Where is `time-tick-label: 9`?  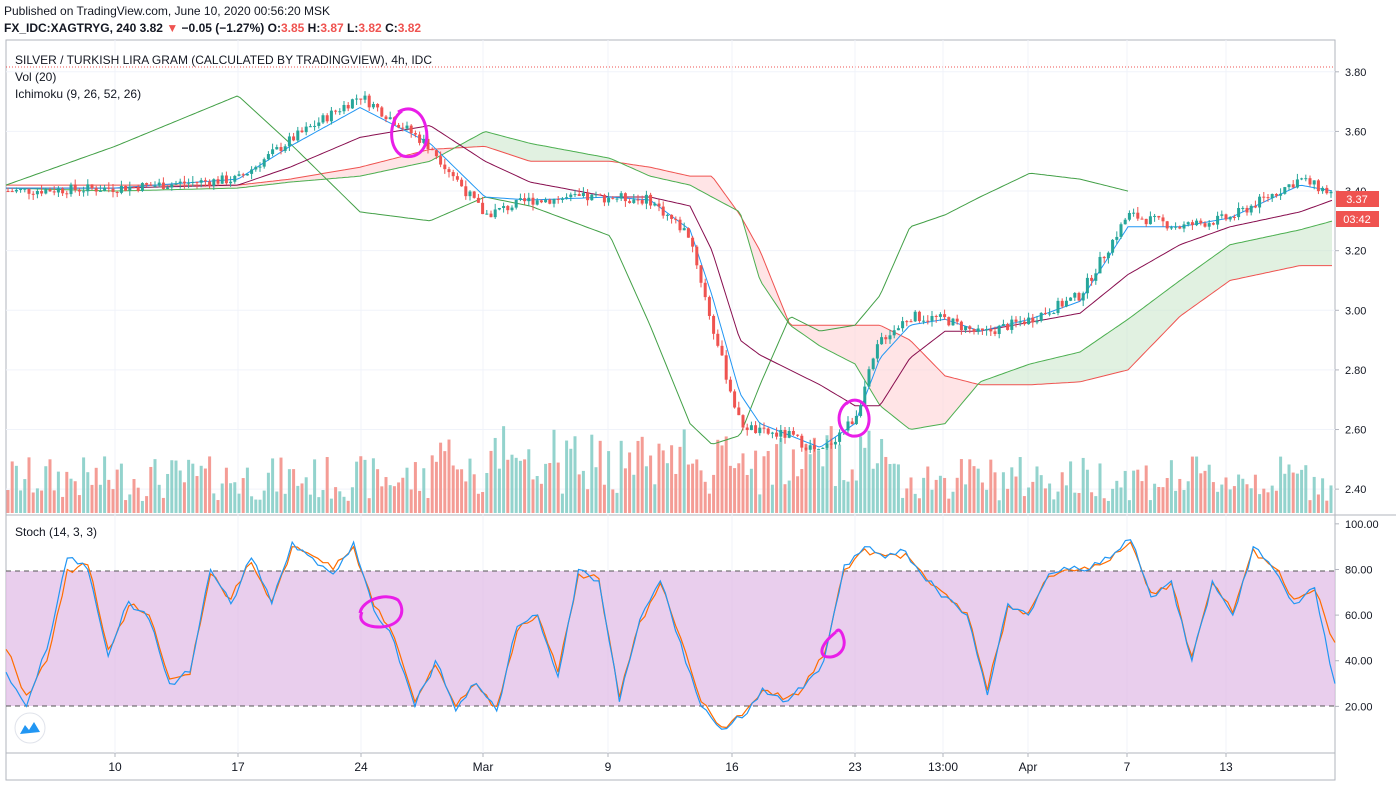 time-tick-label: 9 is located at coordinates (608, 767).